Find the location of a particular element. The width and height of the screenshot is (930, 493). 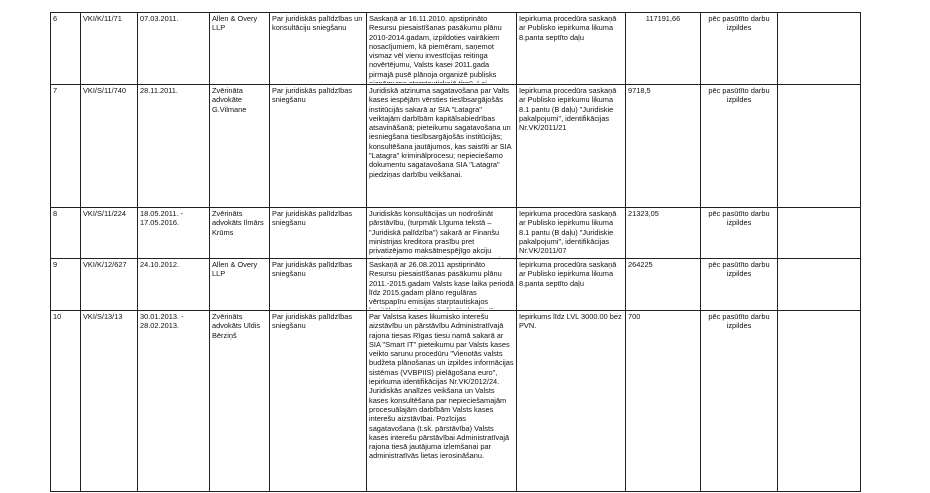

contract-id: VKI/S/11/740 is located at coordinates (109, 146).